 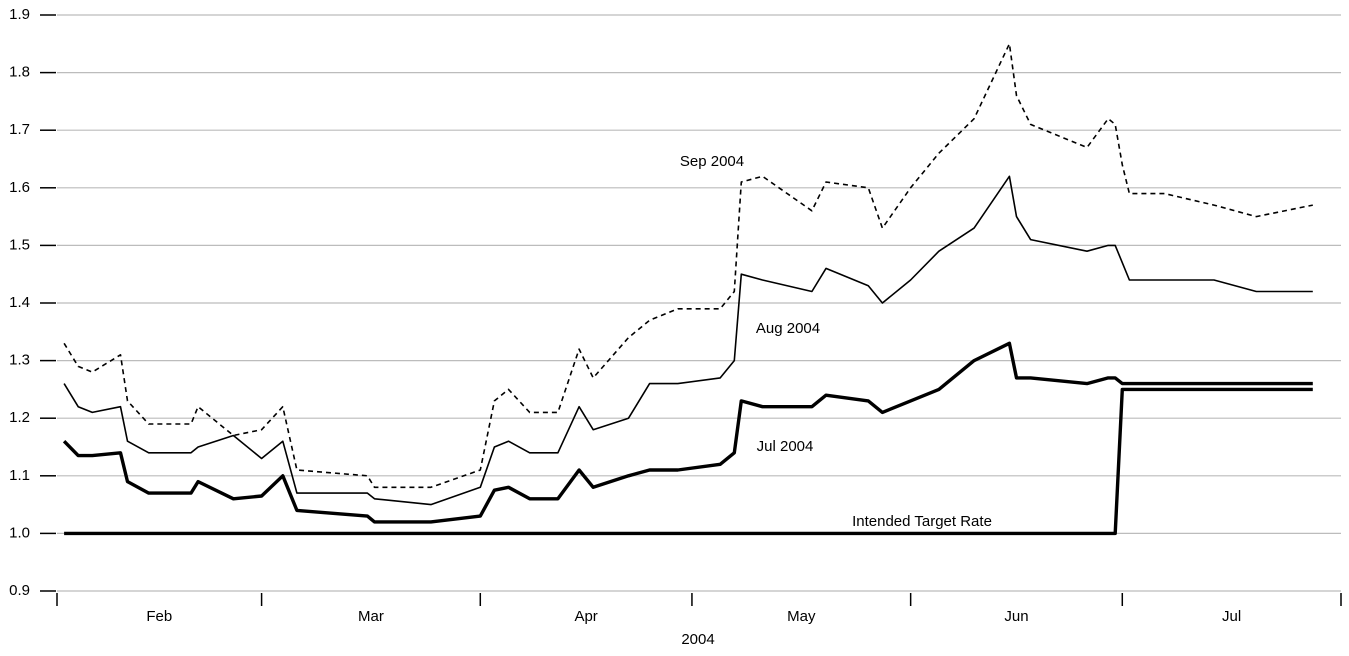 What do you see at coordinates (922, 521) in the screenshot?
I see `series-label: Intended Target Rate` at bounding box center [922, 521].